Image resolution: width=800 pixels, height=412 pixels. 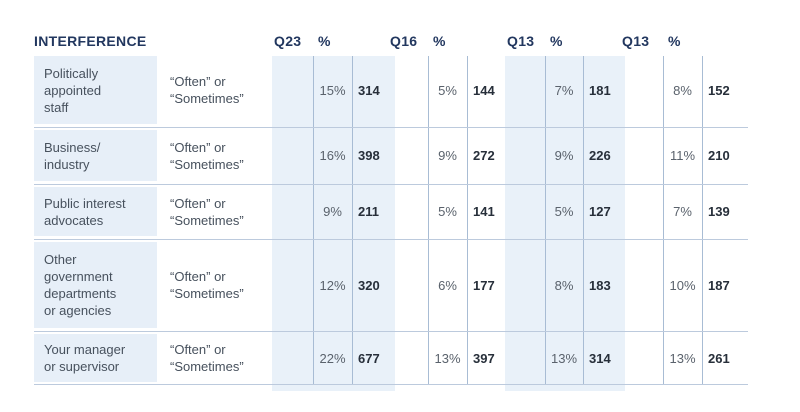 What do you see at coordinates (391, 384) in the screenshot?
I see `table-bottom-border` at bounding box center [391, 384].